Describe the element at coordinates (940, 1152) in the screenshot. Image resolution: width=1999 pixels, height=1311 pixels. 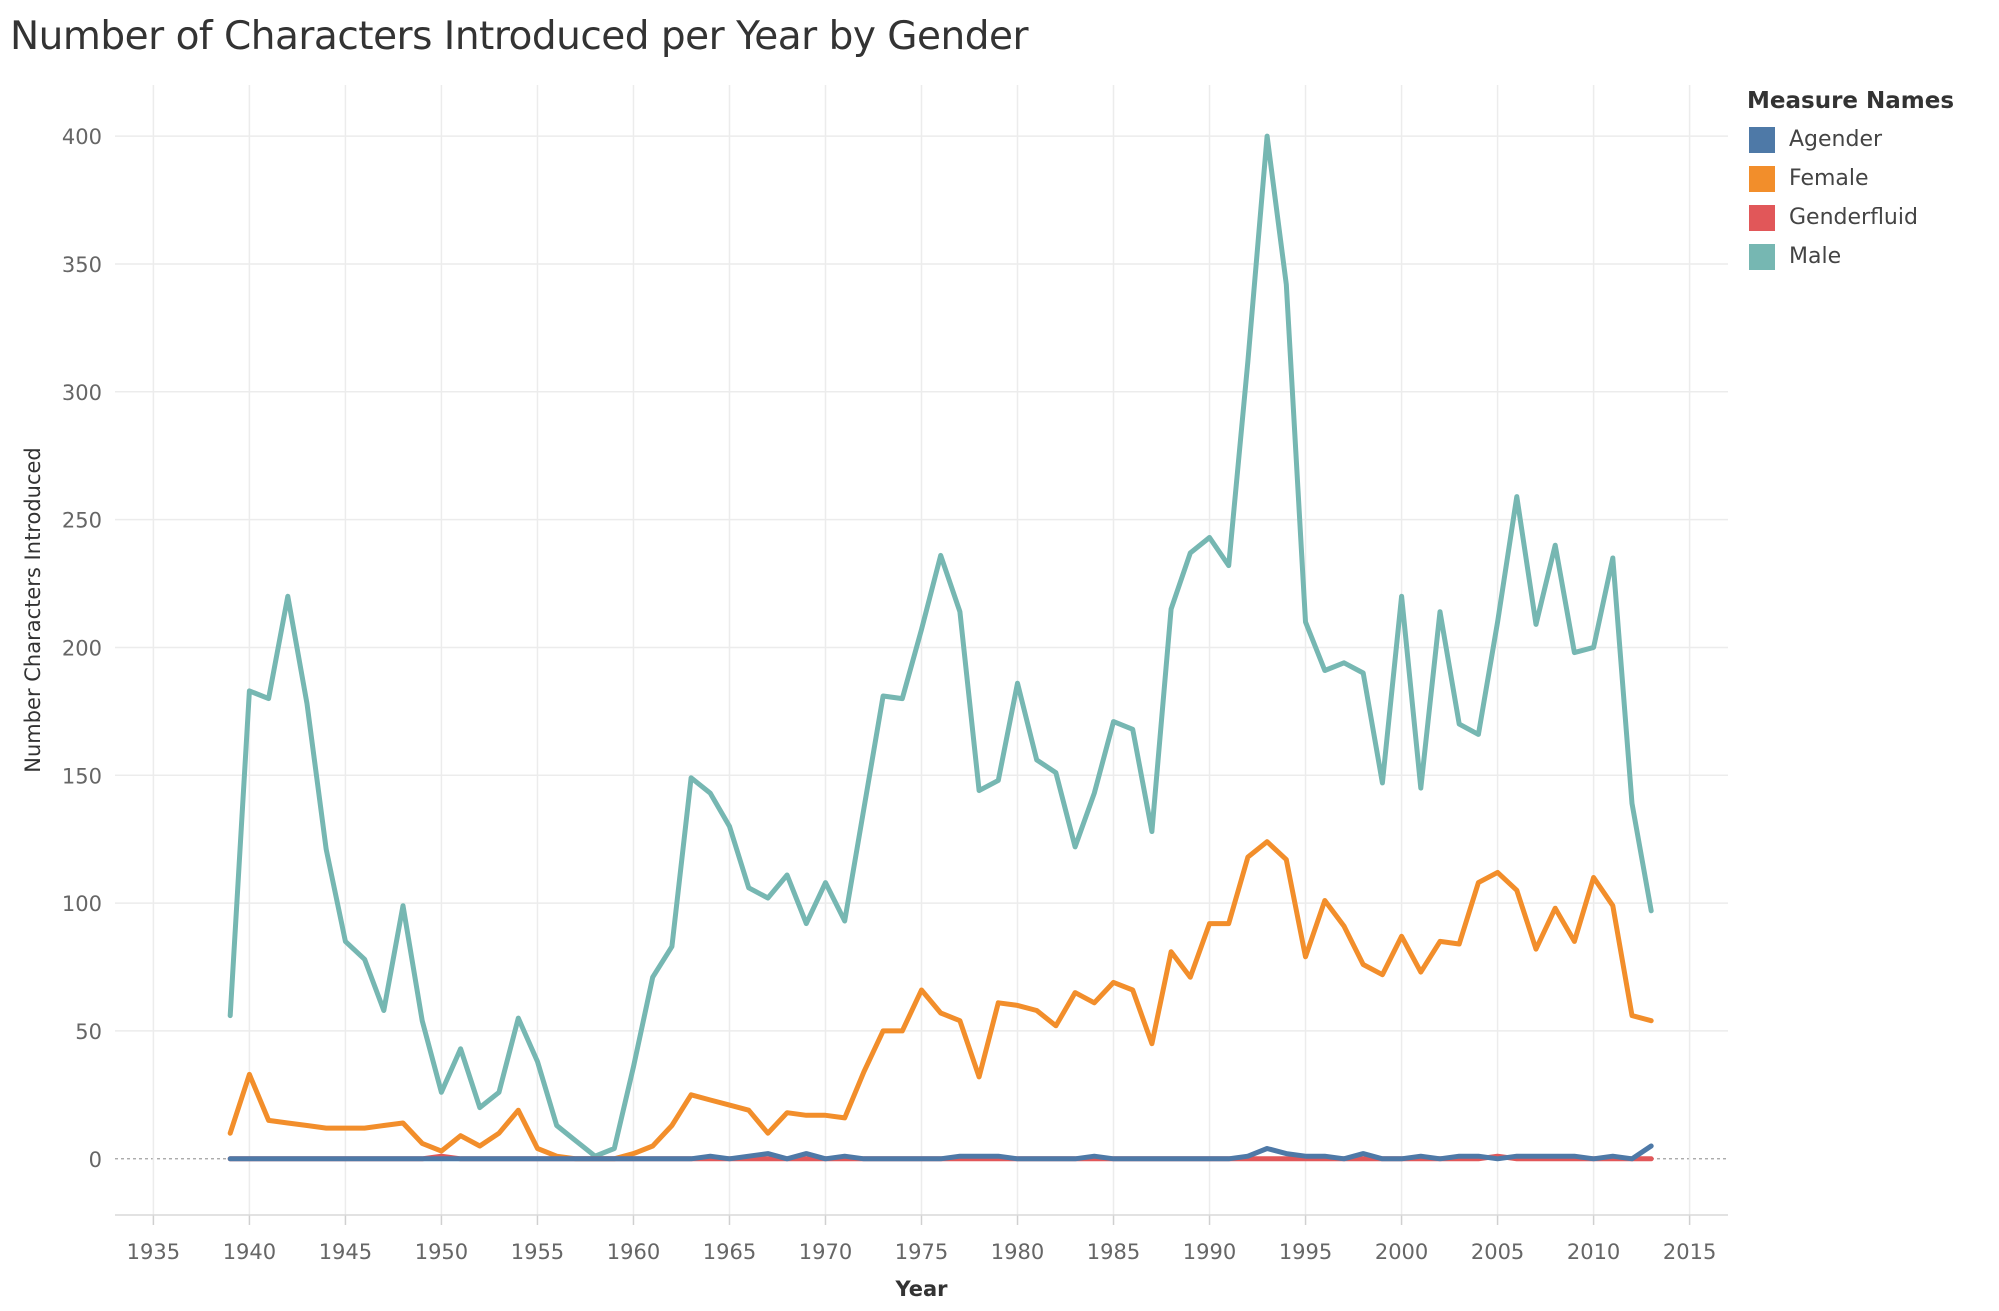
I see `series-line-agender` at that location.